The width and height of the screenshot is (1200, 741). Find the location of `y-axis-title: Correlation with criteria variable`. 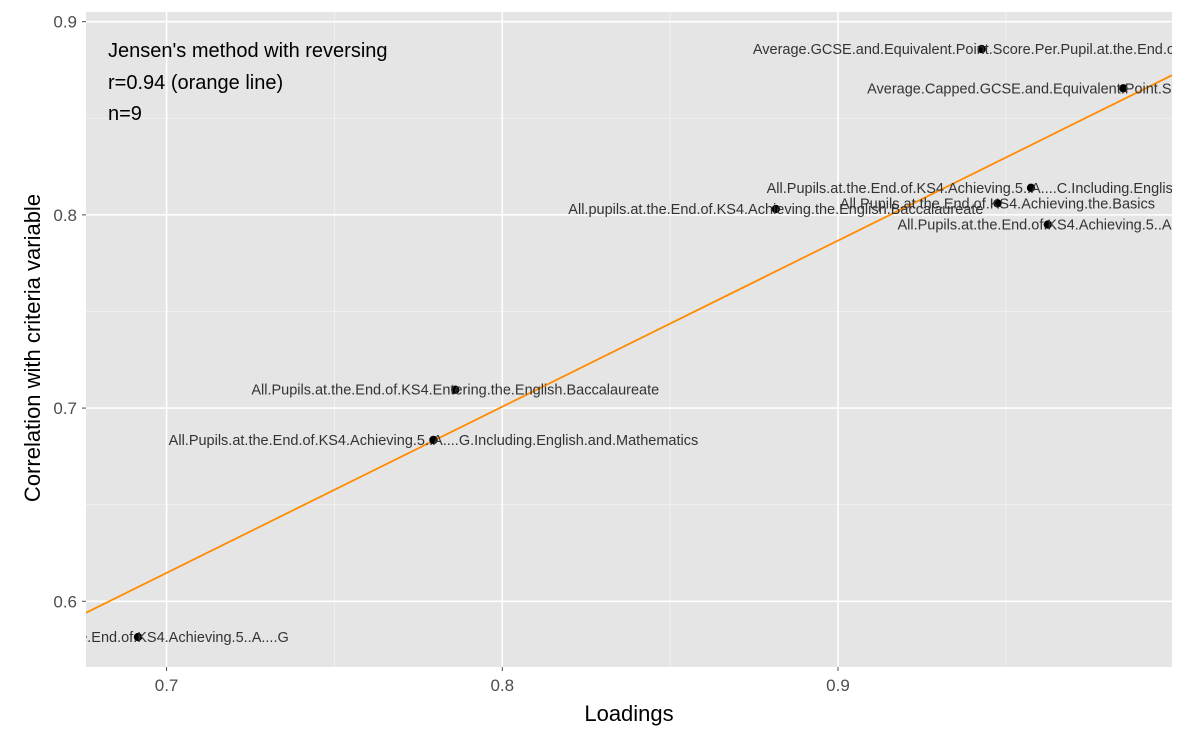

y-axis-title: Correlation with criteria variable is located at coordinates (32, 348).